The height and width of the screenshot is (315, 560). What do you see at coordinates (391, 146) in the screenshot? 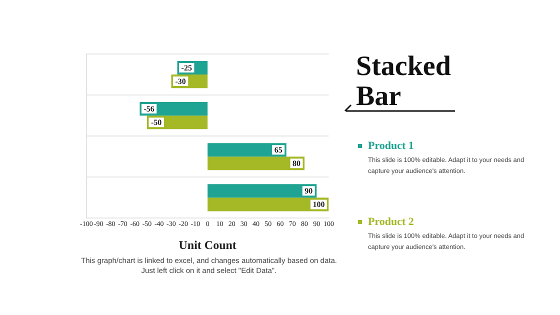
I see `legend-label: Product 1` at bounding box center [391, 146].